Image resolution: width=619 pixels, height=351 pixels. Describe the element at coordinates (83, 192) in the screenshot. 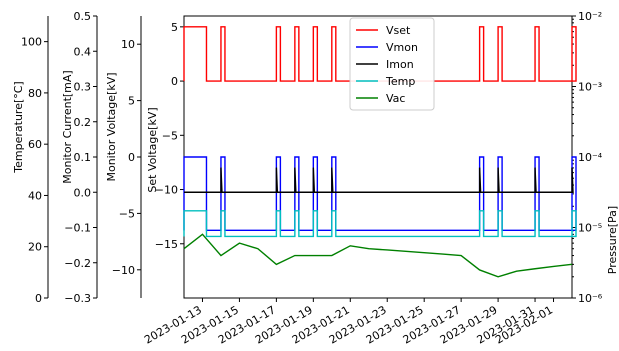

I see `current-tick-label: 0.0` at that location.